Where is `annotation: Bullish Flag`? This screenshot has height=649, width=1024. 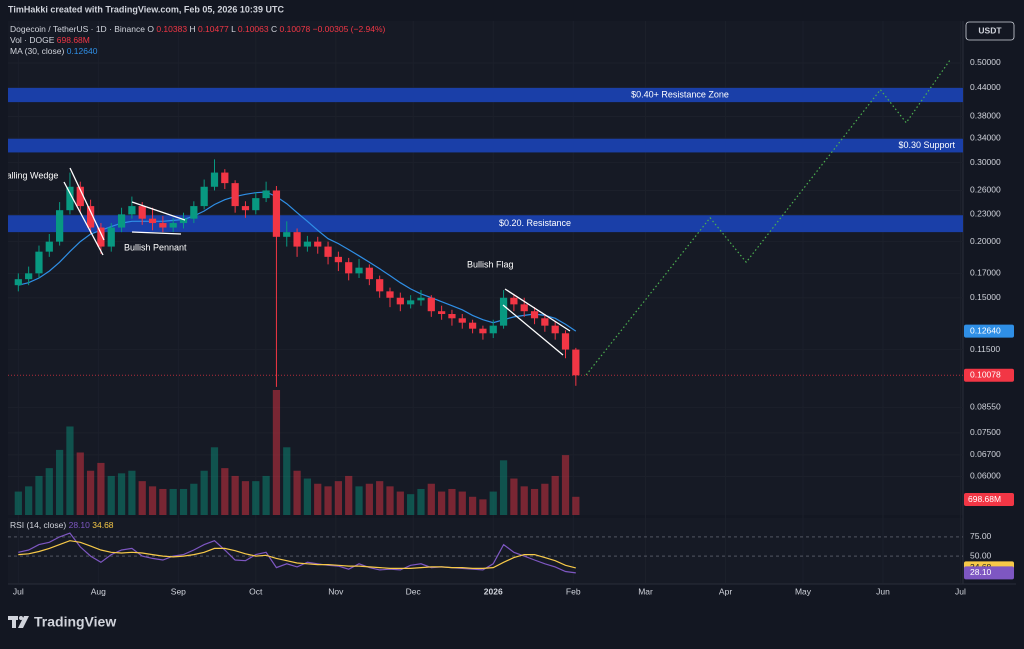 annotation: Bullish Flag is located at coordinates (490, 264).